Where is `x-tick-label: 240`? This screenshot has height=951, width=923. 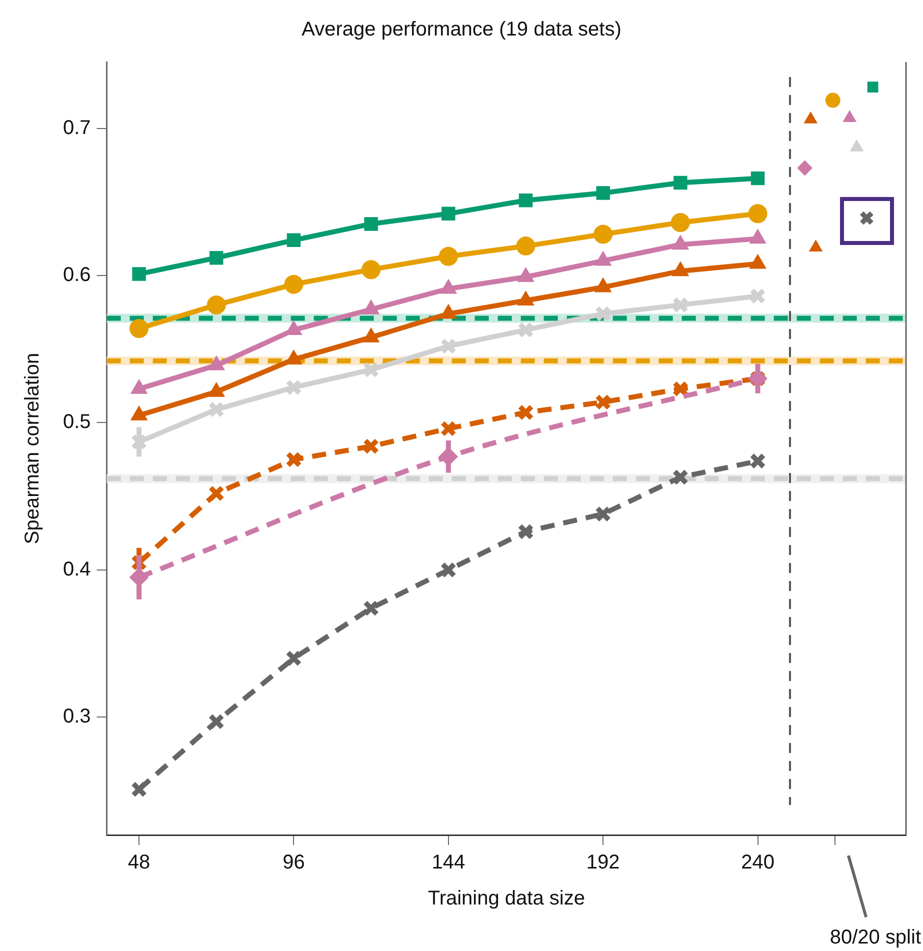 x-tick-label: 240 is located at coordinates (757, 863).